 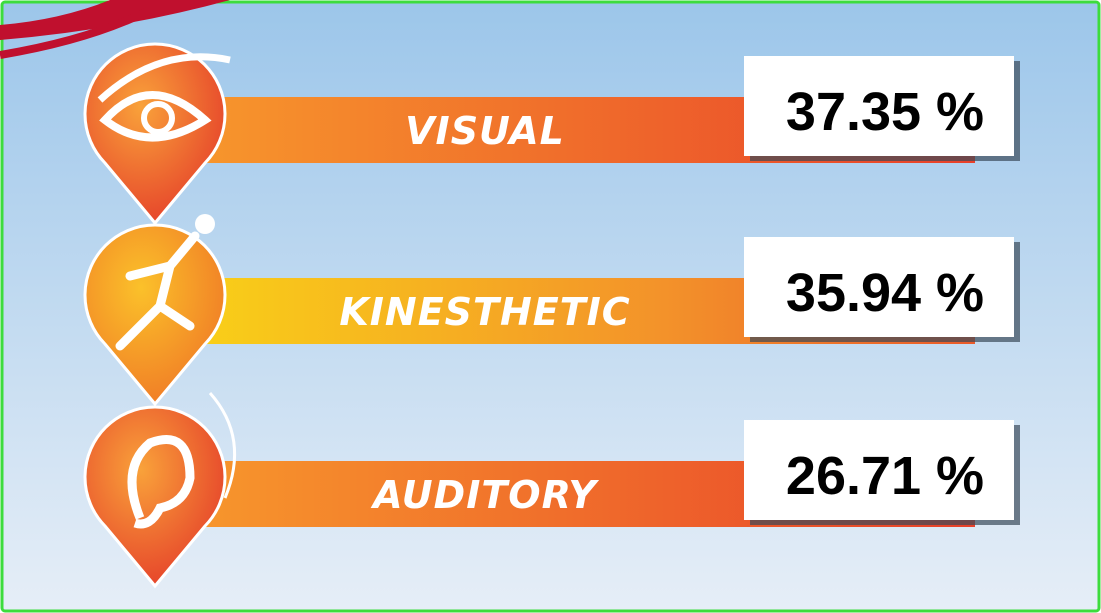 I want to click on sound-wave, so click(x=222, y=445).